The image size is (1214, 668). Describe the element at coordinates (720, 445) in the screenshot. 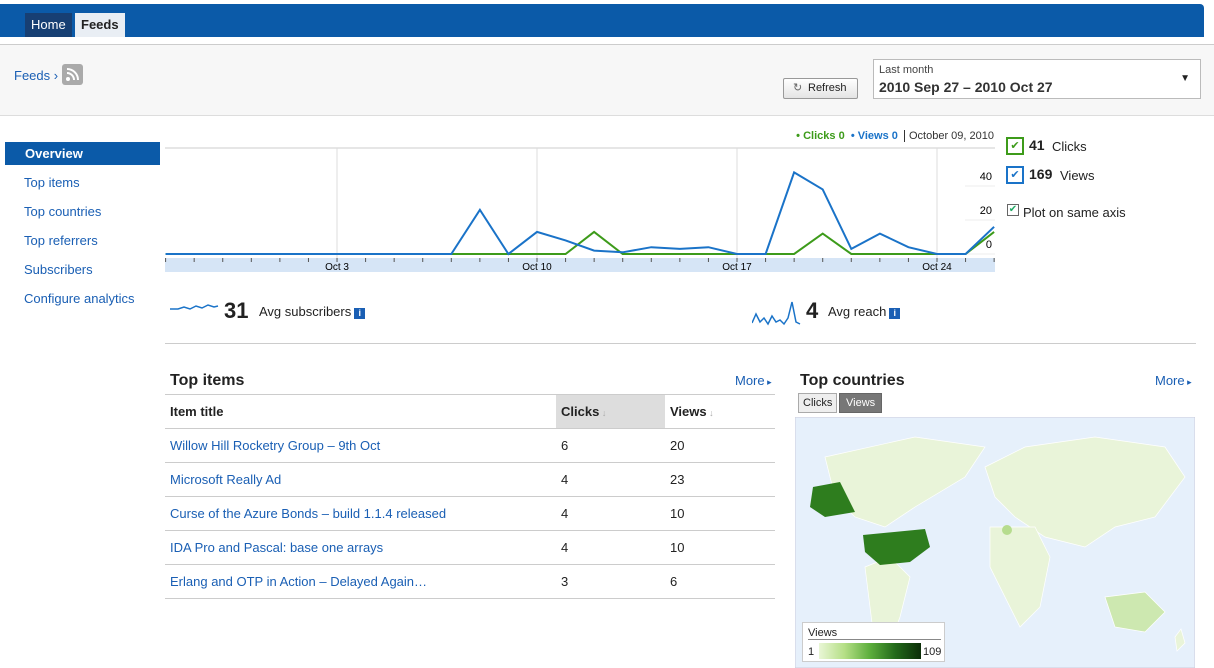

I see `item-views: 20` at that location.